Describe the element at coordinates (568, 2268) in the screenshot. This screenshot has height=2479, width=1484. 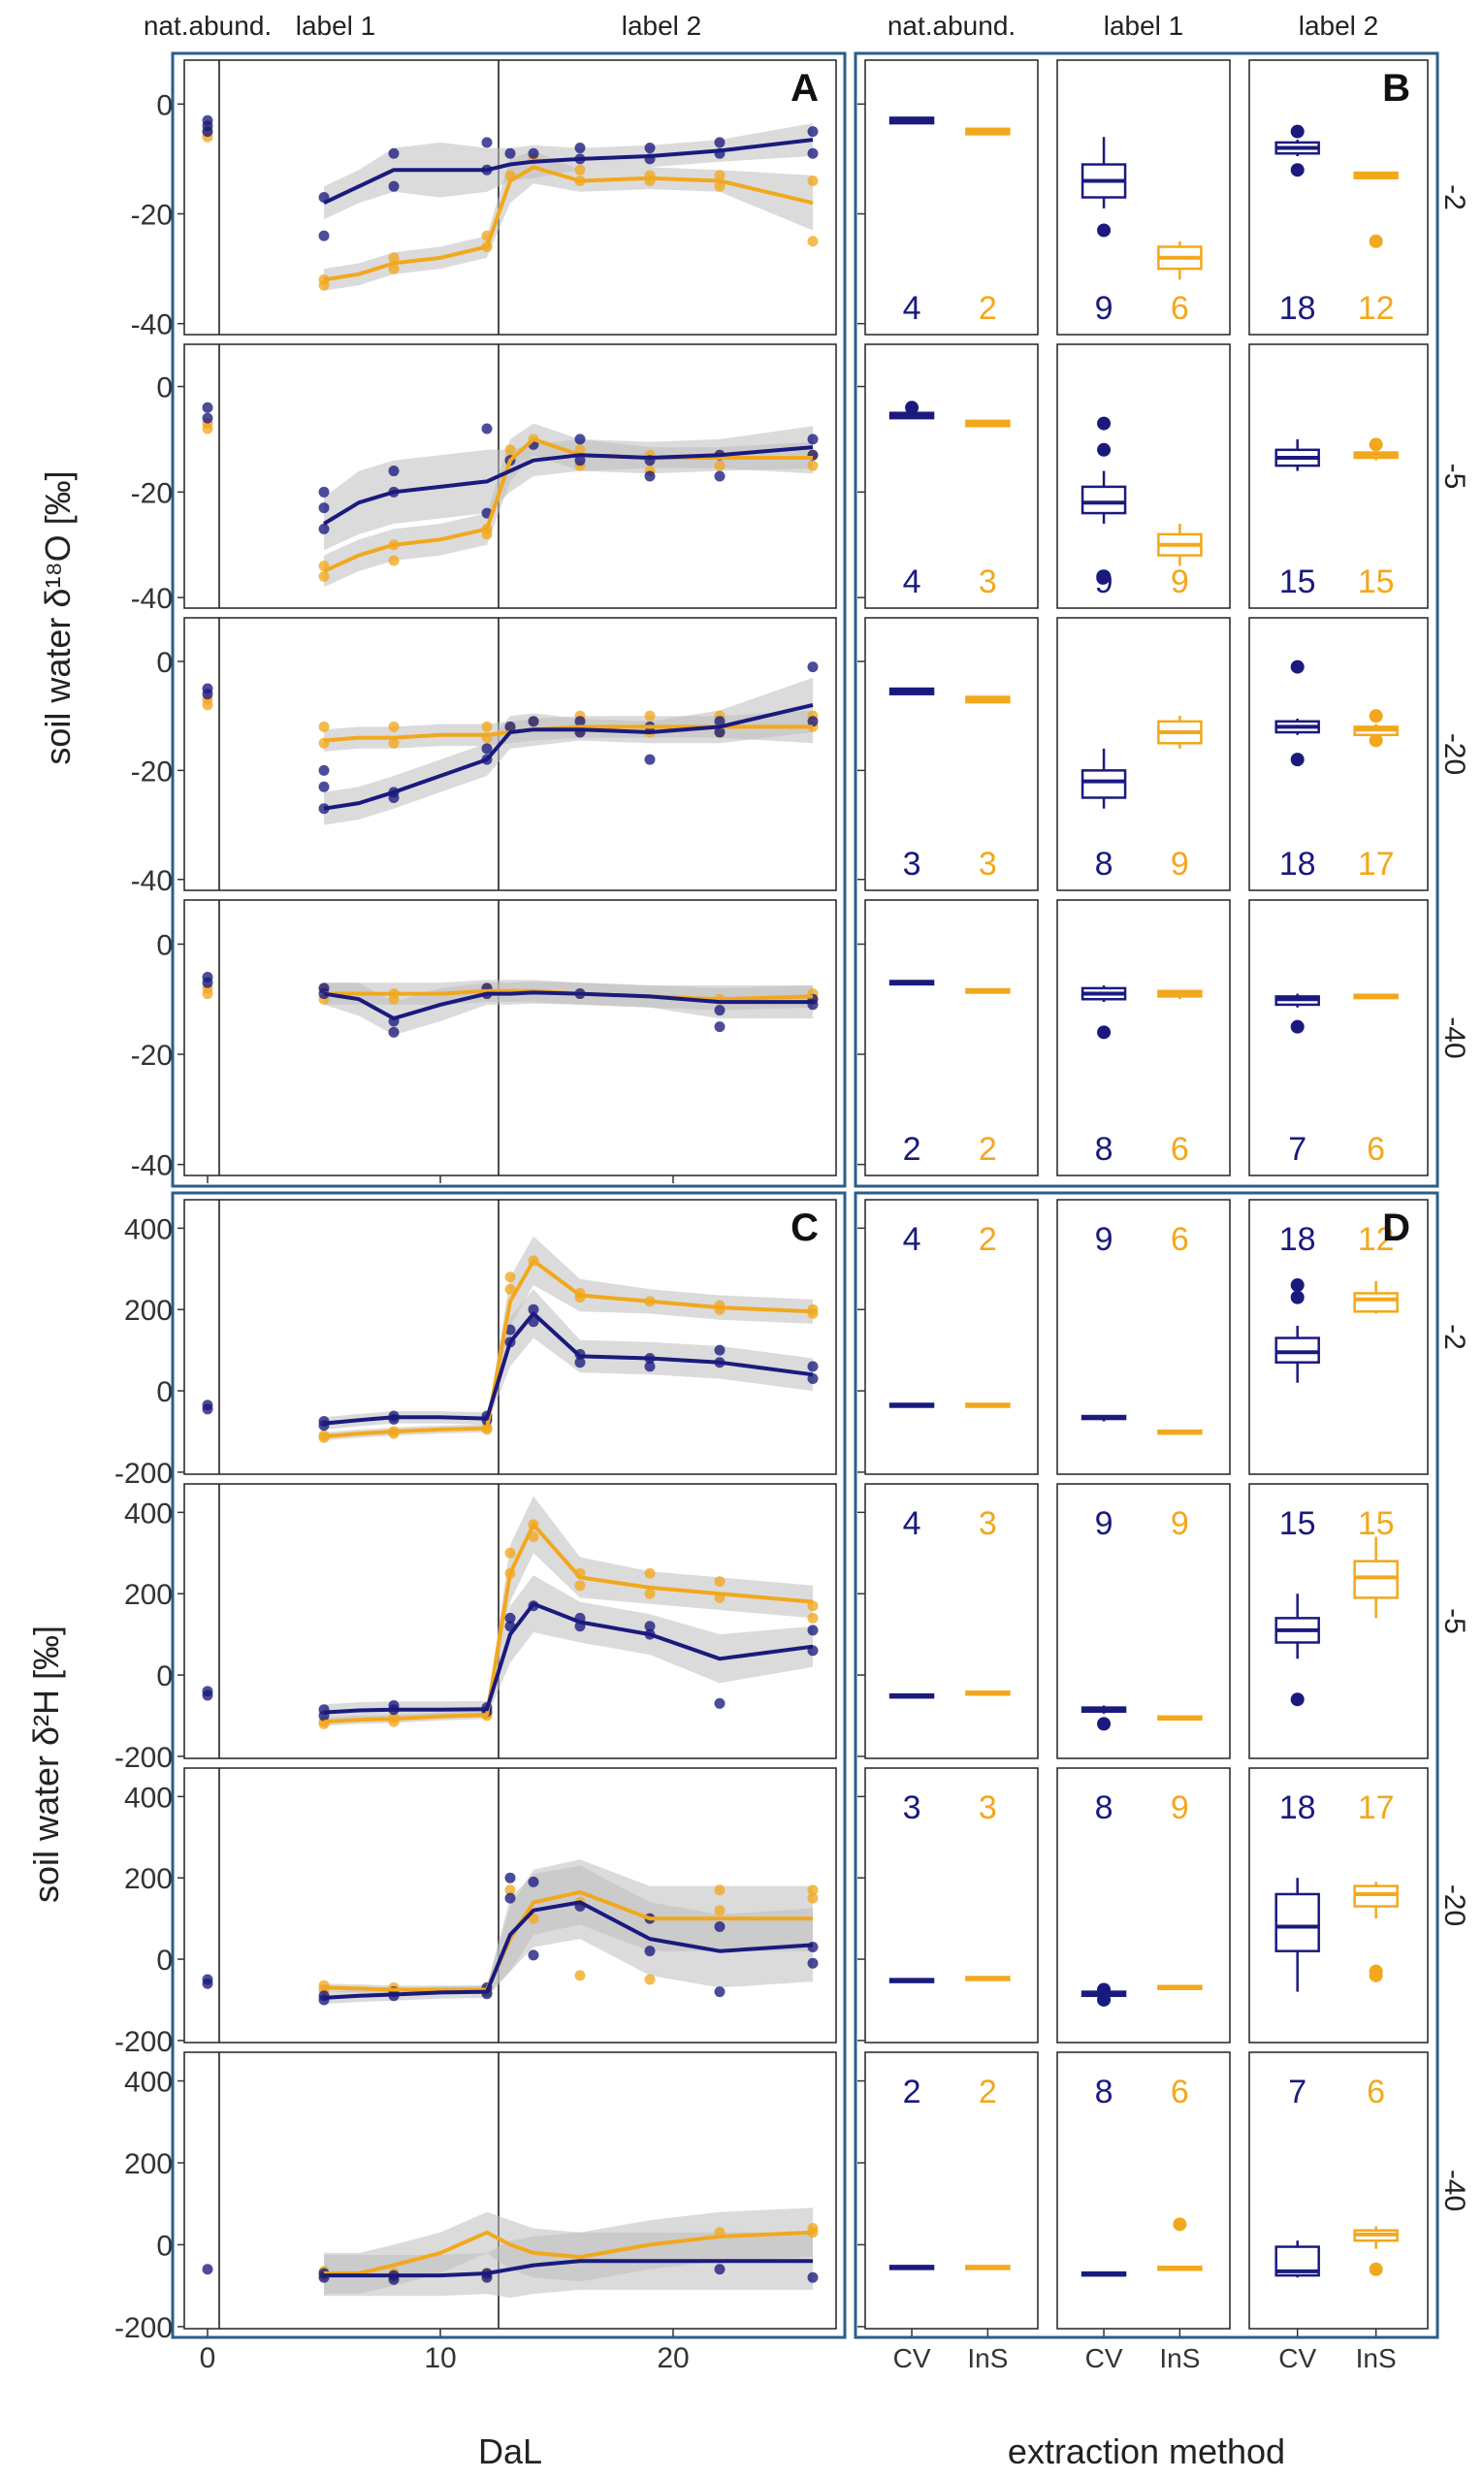
I see `smooth-line-cv` at that location.